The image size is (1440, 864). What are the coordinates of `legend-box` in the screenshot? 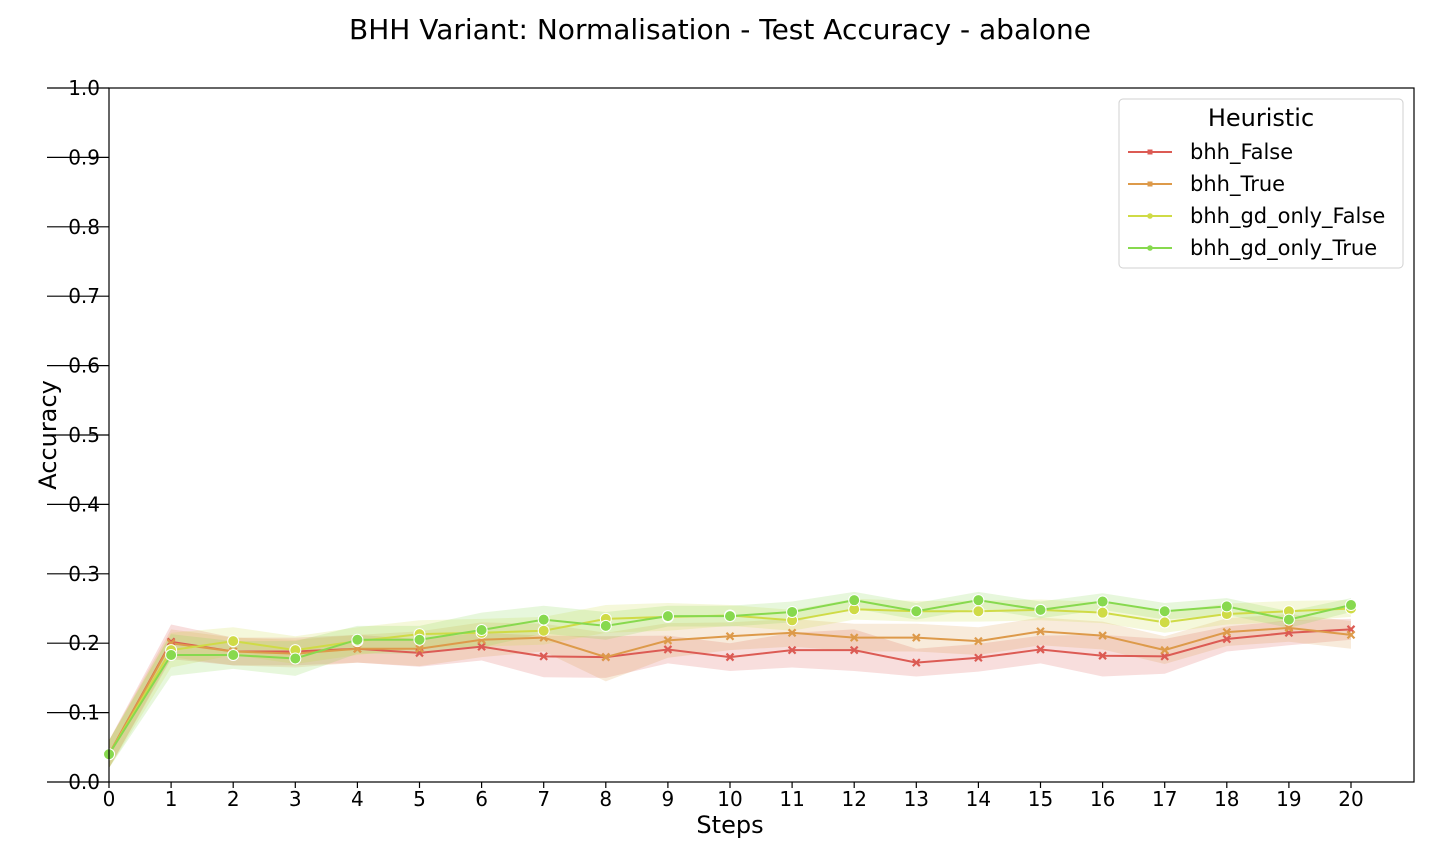 It's located at (1261, 183).